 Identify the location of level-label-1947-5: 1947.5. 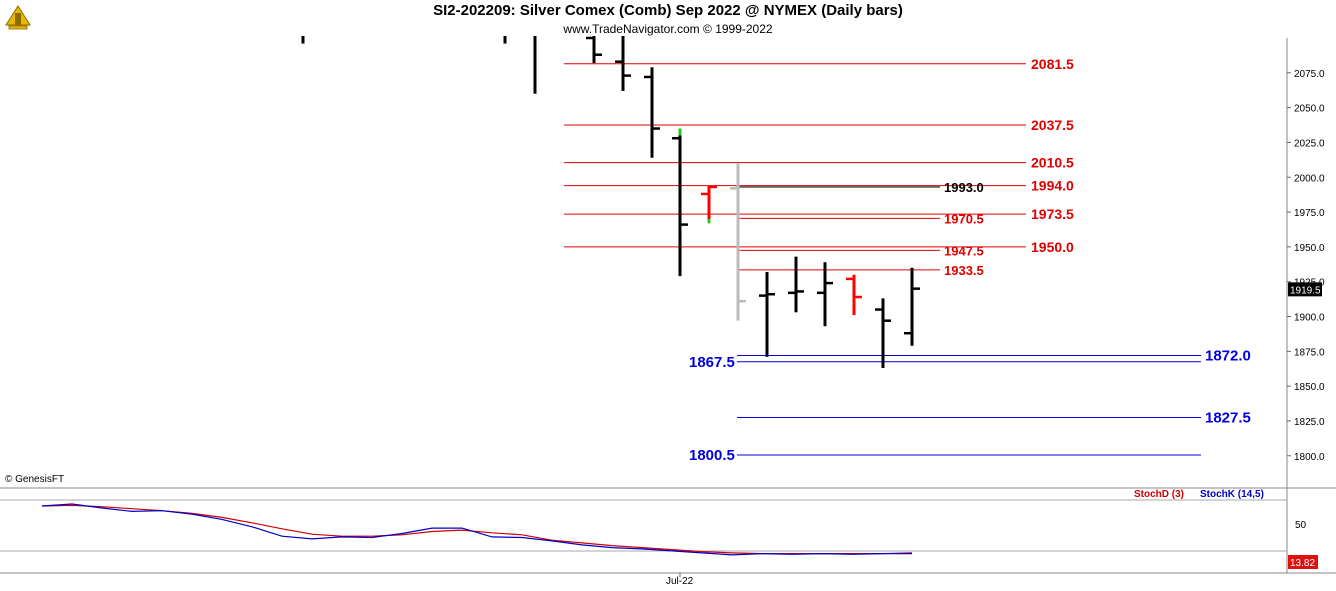
(964, 250).